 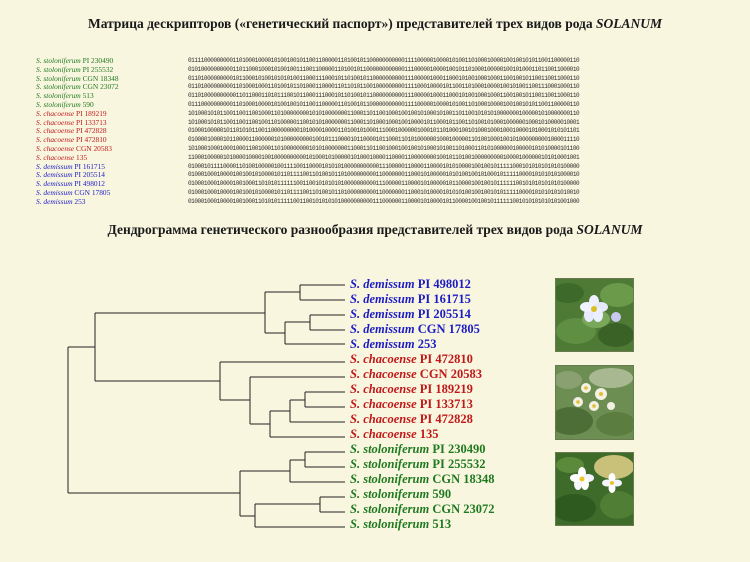 What do you see at coordinates (87, 104) in the screenshot?
I see `matrix-accession: 590` at bounding box center [87, 104].